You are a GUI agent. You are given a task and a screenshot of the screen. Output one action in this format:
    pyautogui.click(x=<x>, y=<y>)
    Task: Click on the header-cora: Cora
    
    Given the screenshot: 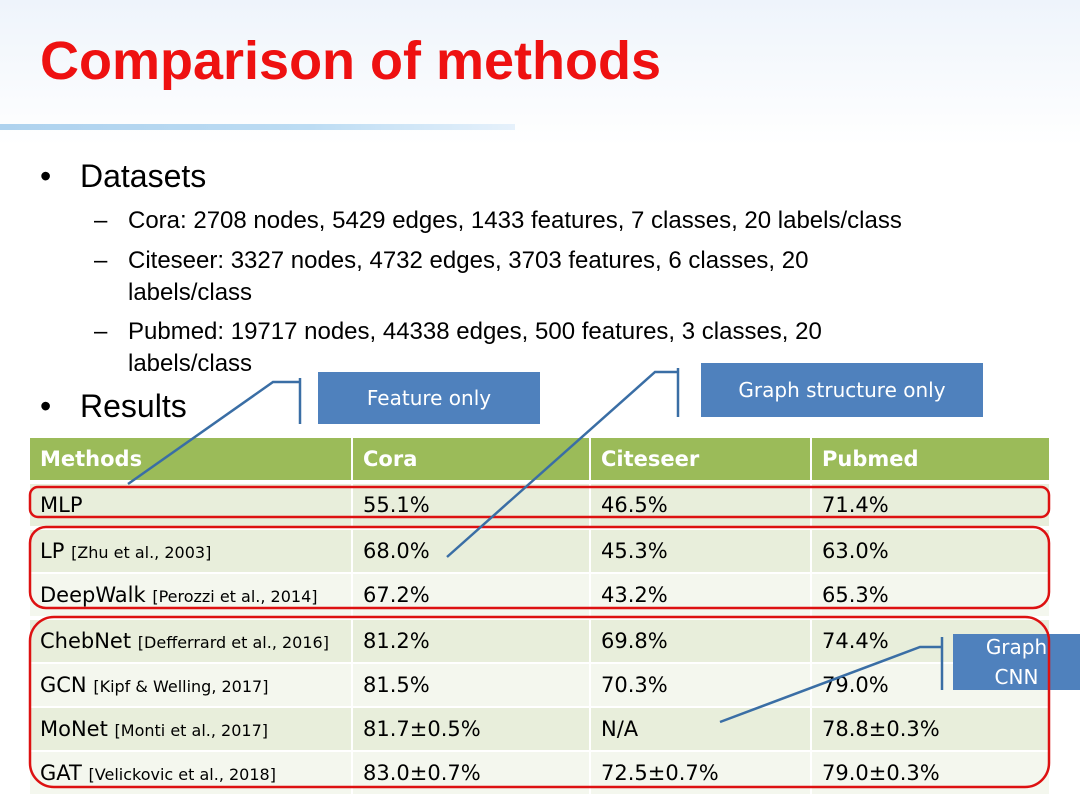 What is the action you would take?
    pyautogui.click(x=471, y=460)
    